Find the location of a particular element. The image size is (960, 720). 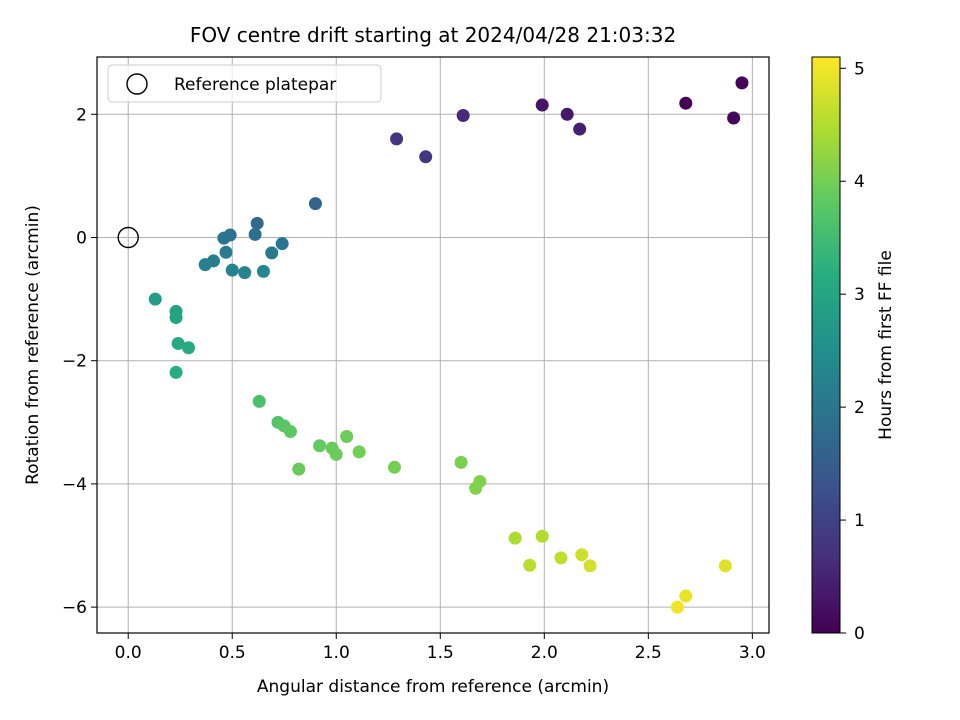

x-tick-label: 2.5 is located at coordinates (648, 653).